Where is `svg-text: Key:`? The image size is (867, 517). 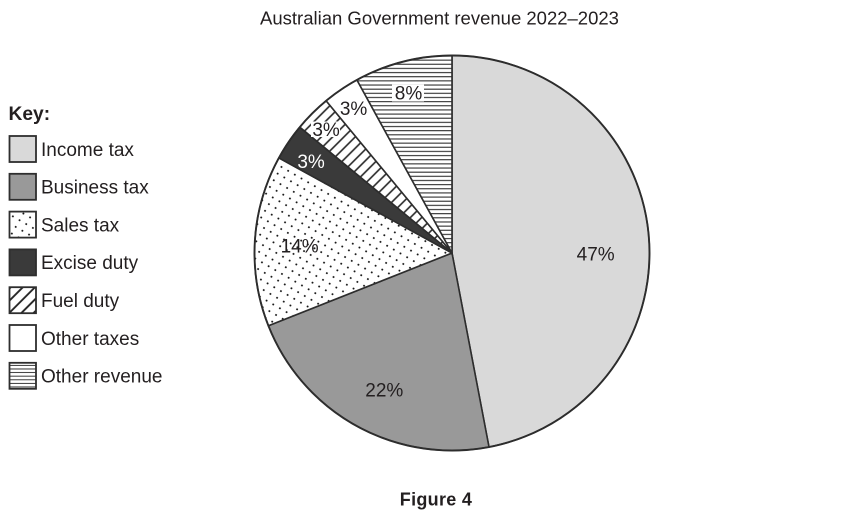
svg-text: Key: is located at coordinates (30, 114).